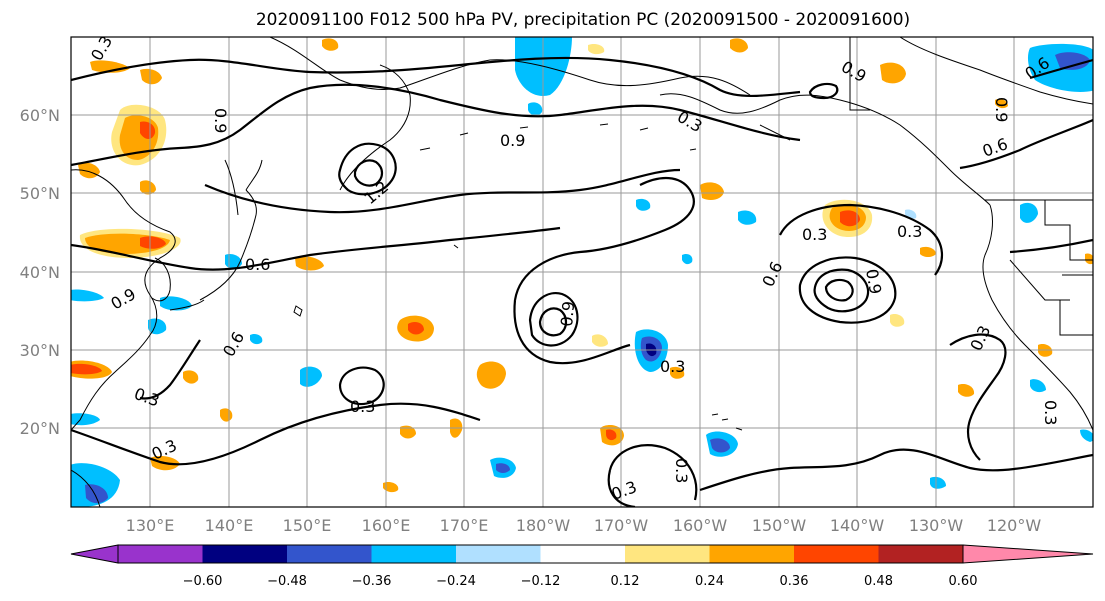 This screenshot has width=1105, height=601. What do you see at coordinates (40, 428) in the screenshot?
I see `lat-label: 20°N` at bounding box center [40, 428].